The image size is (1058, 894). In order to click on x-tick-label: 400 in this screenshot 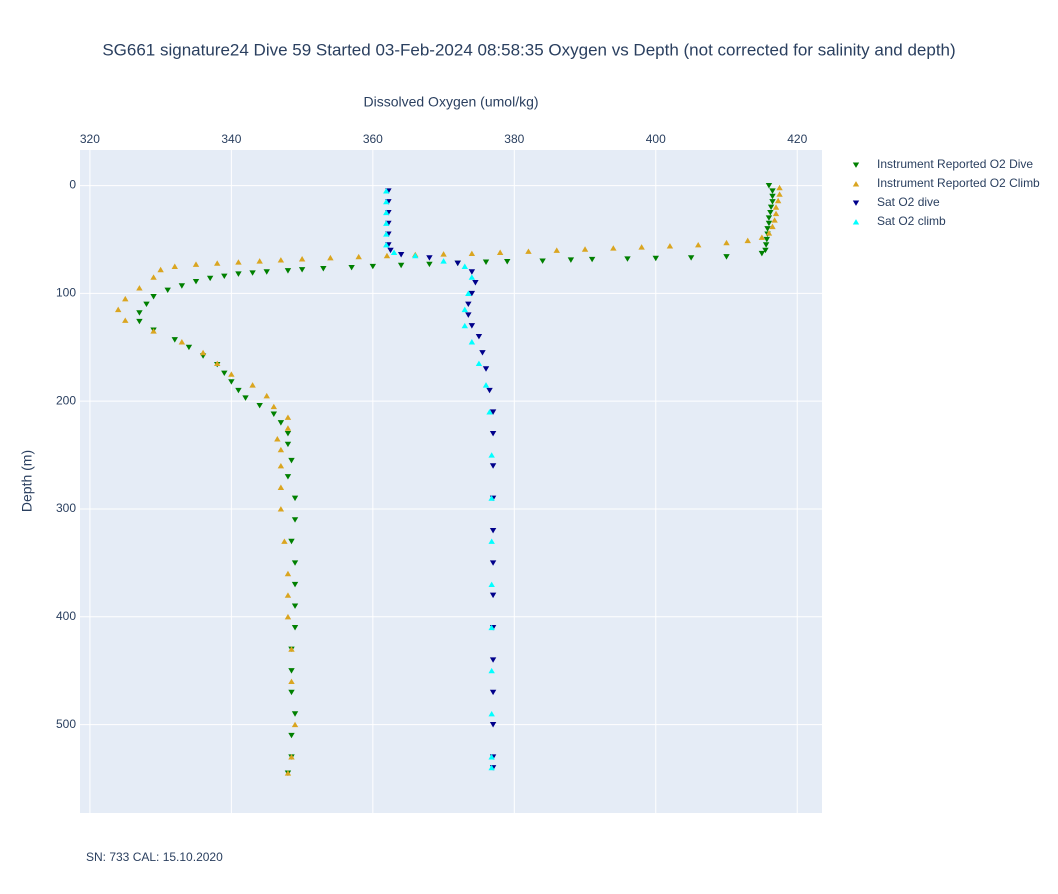, I will do `click(656, 139)`.